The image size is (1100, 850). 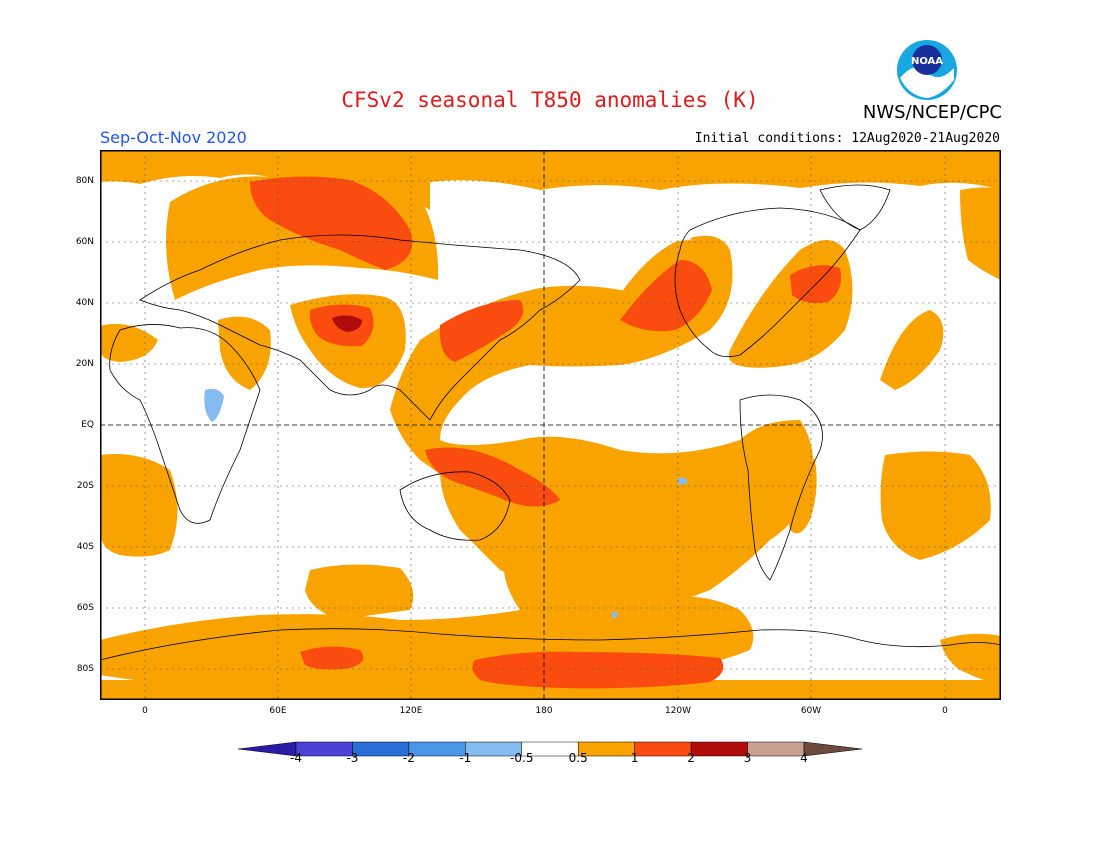 What do you see at coordinates (446, 503) in the screenshot?
I see `anomaly-band-neg1-neg0p5` at bounding box center [446, 503].